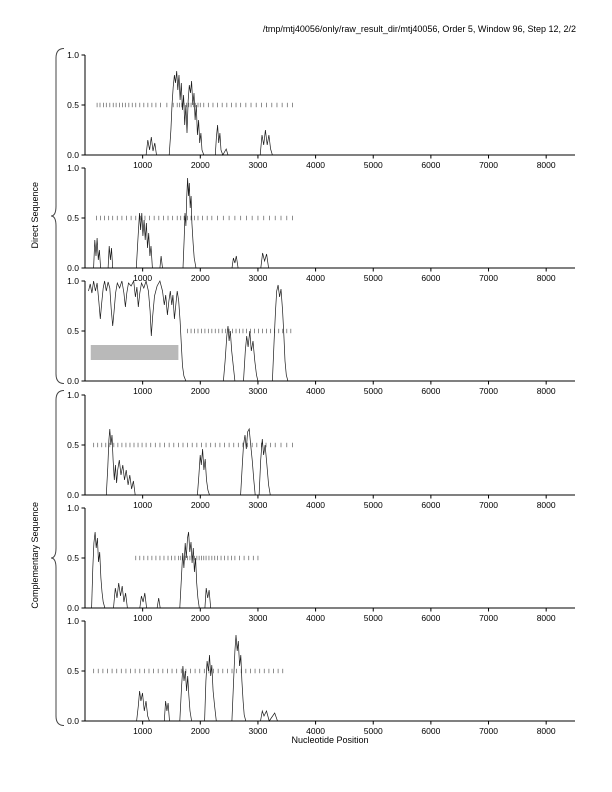  Describe the element at coordinates (330, 740) in the screenshot. I see `x-axis-label: Nucleotide Position` at that location.